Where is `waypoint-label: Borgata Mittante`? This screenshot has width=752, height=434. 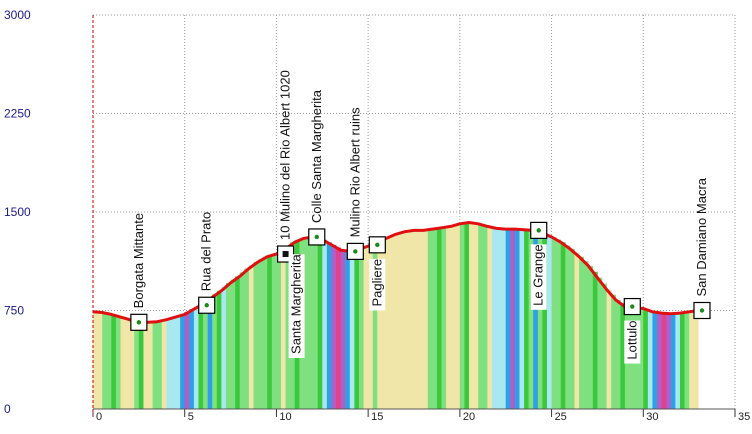
waypoint-label: Borgata Mittante is located at coordinates (138, 260).